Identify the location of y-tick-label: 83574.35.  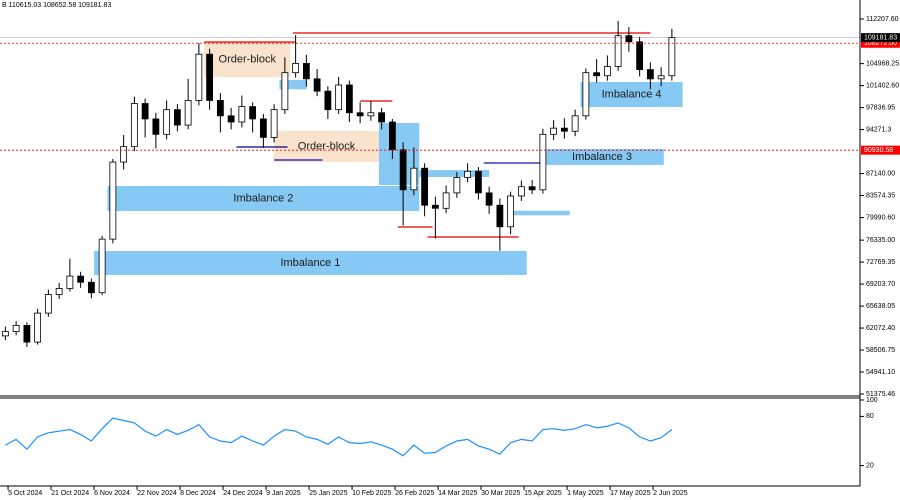
(880, 195).